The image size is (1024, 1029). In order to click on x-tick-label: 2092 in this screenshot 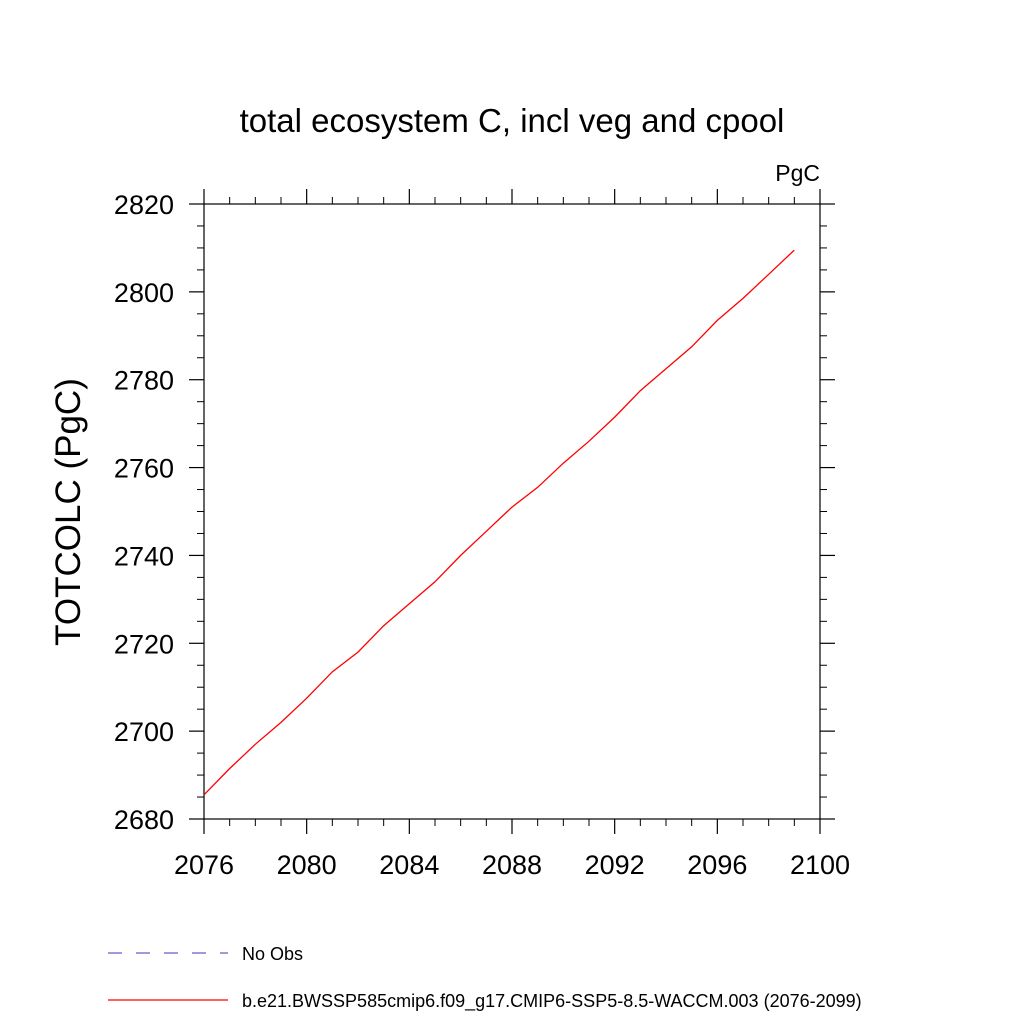, I will do `click(615, 865)`.